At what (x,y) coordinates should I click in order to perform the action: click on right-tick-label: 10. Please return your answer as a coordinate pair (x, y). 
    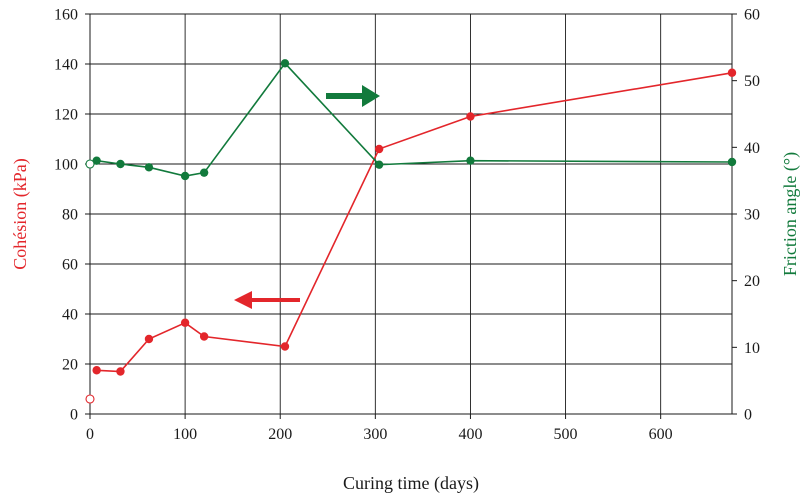
    Looking at the image, I should click on (752, 348).